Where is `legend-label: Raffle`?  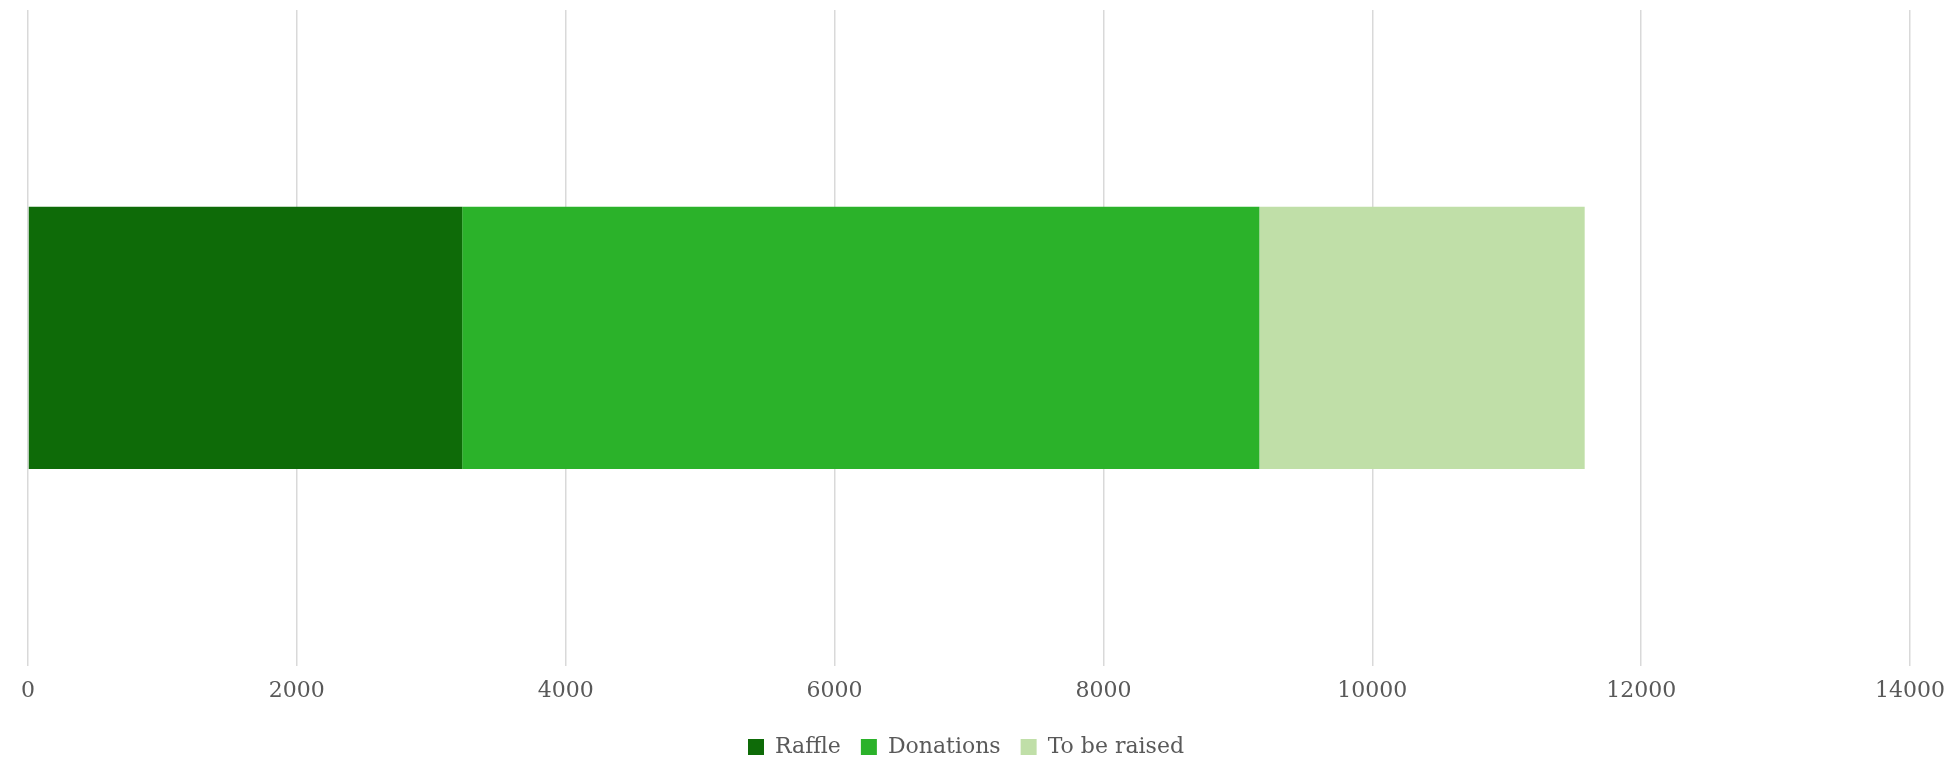
legend-label: Raffle is located at coordinates (808, 745).